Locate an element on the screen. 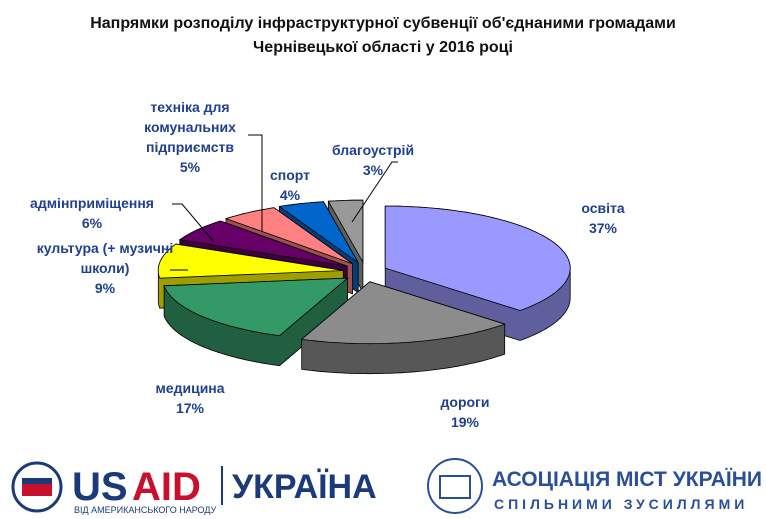 This screenshot has width=766, height=519. usaid-aid: AID is located at coordinates (166, 487).